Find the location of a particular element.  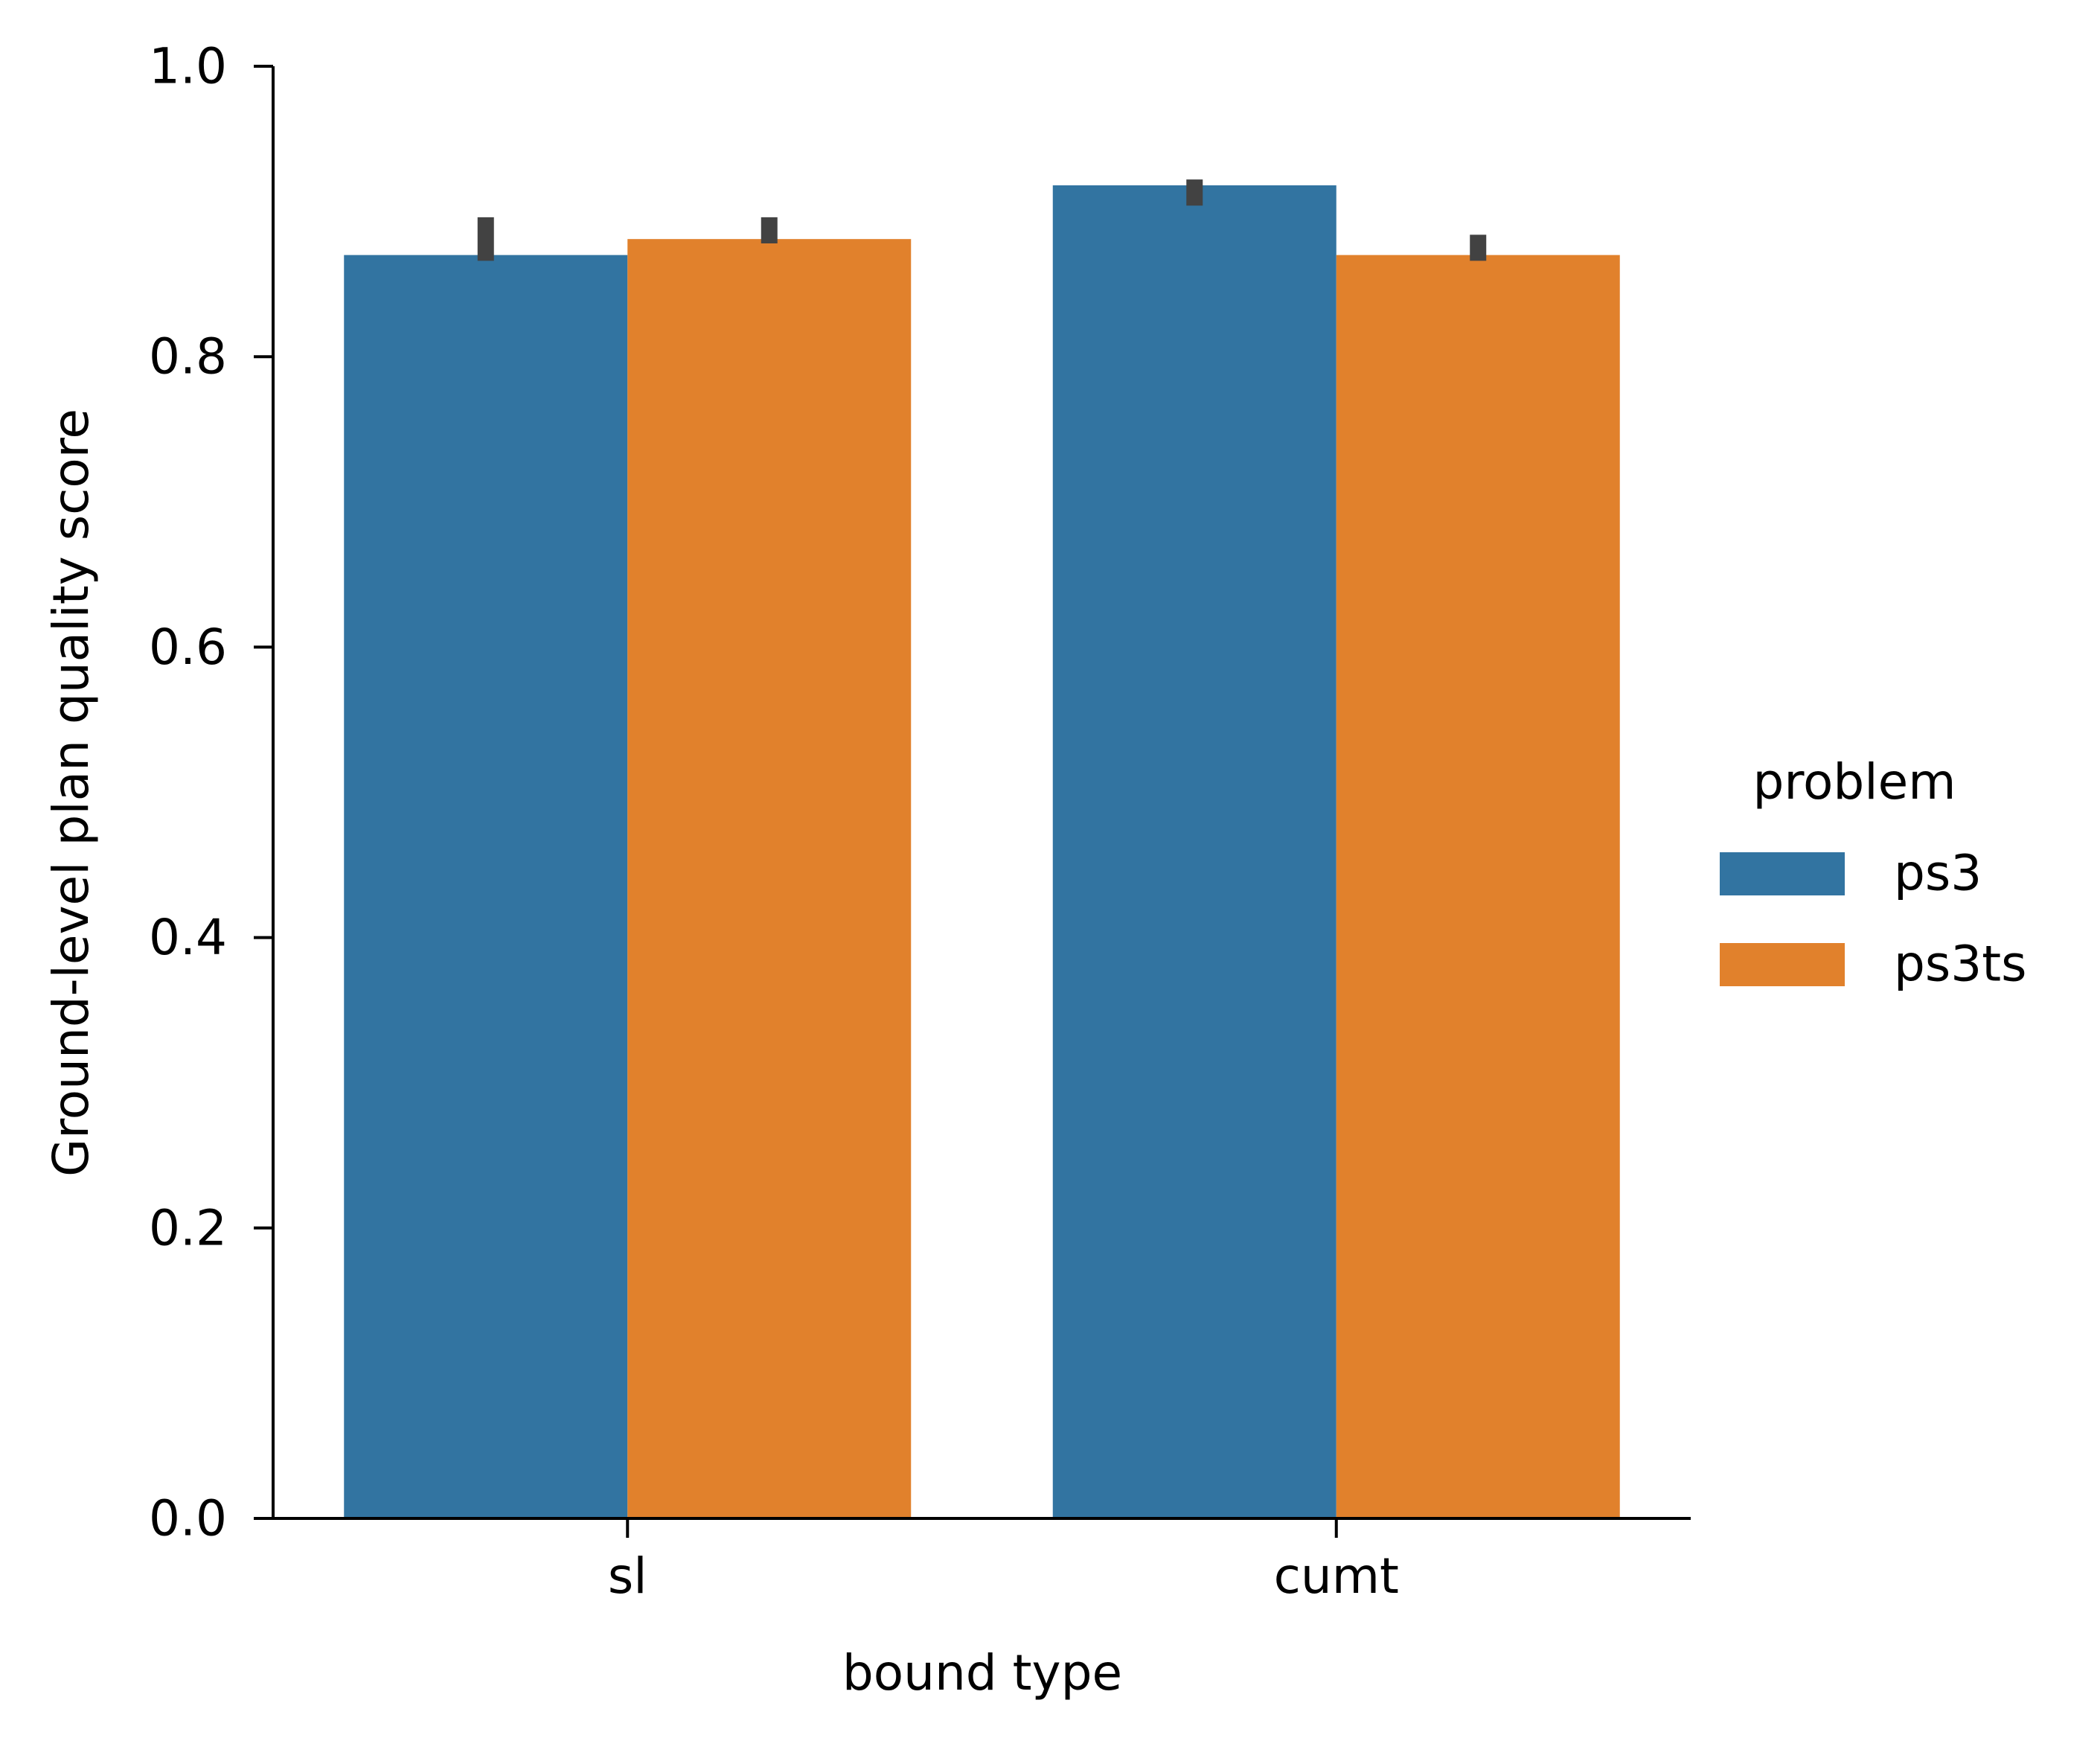

legend: problem ps3 ps3ts is located at coordinates (1873, 873).